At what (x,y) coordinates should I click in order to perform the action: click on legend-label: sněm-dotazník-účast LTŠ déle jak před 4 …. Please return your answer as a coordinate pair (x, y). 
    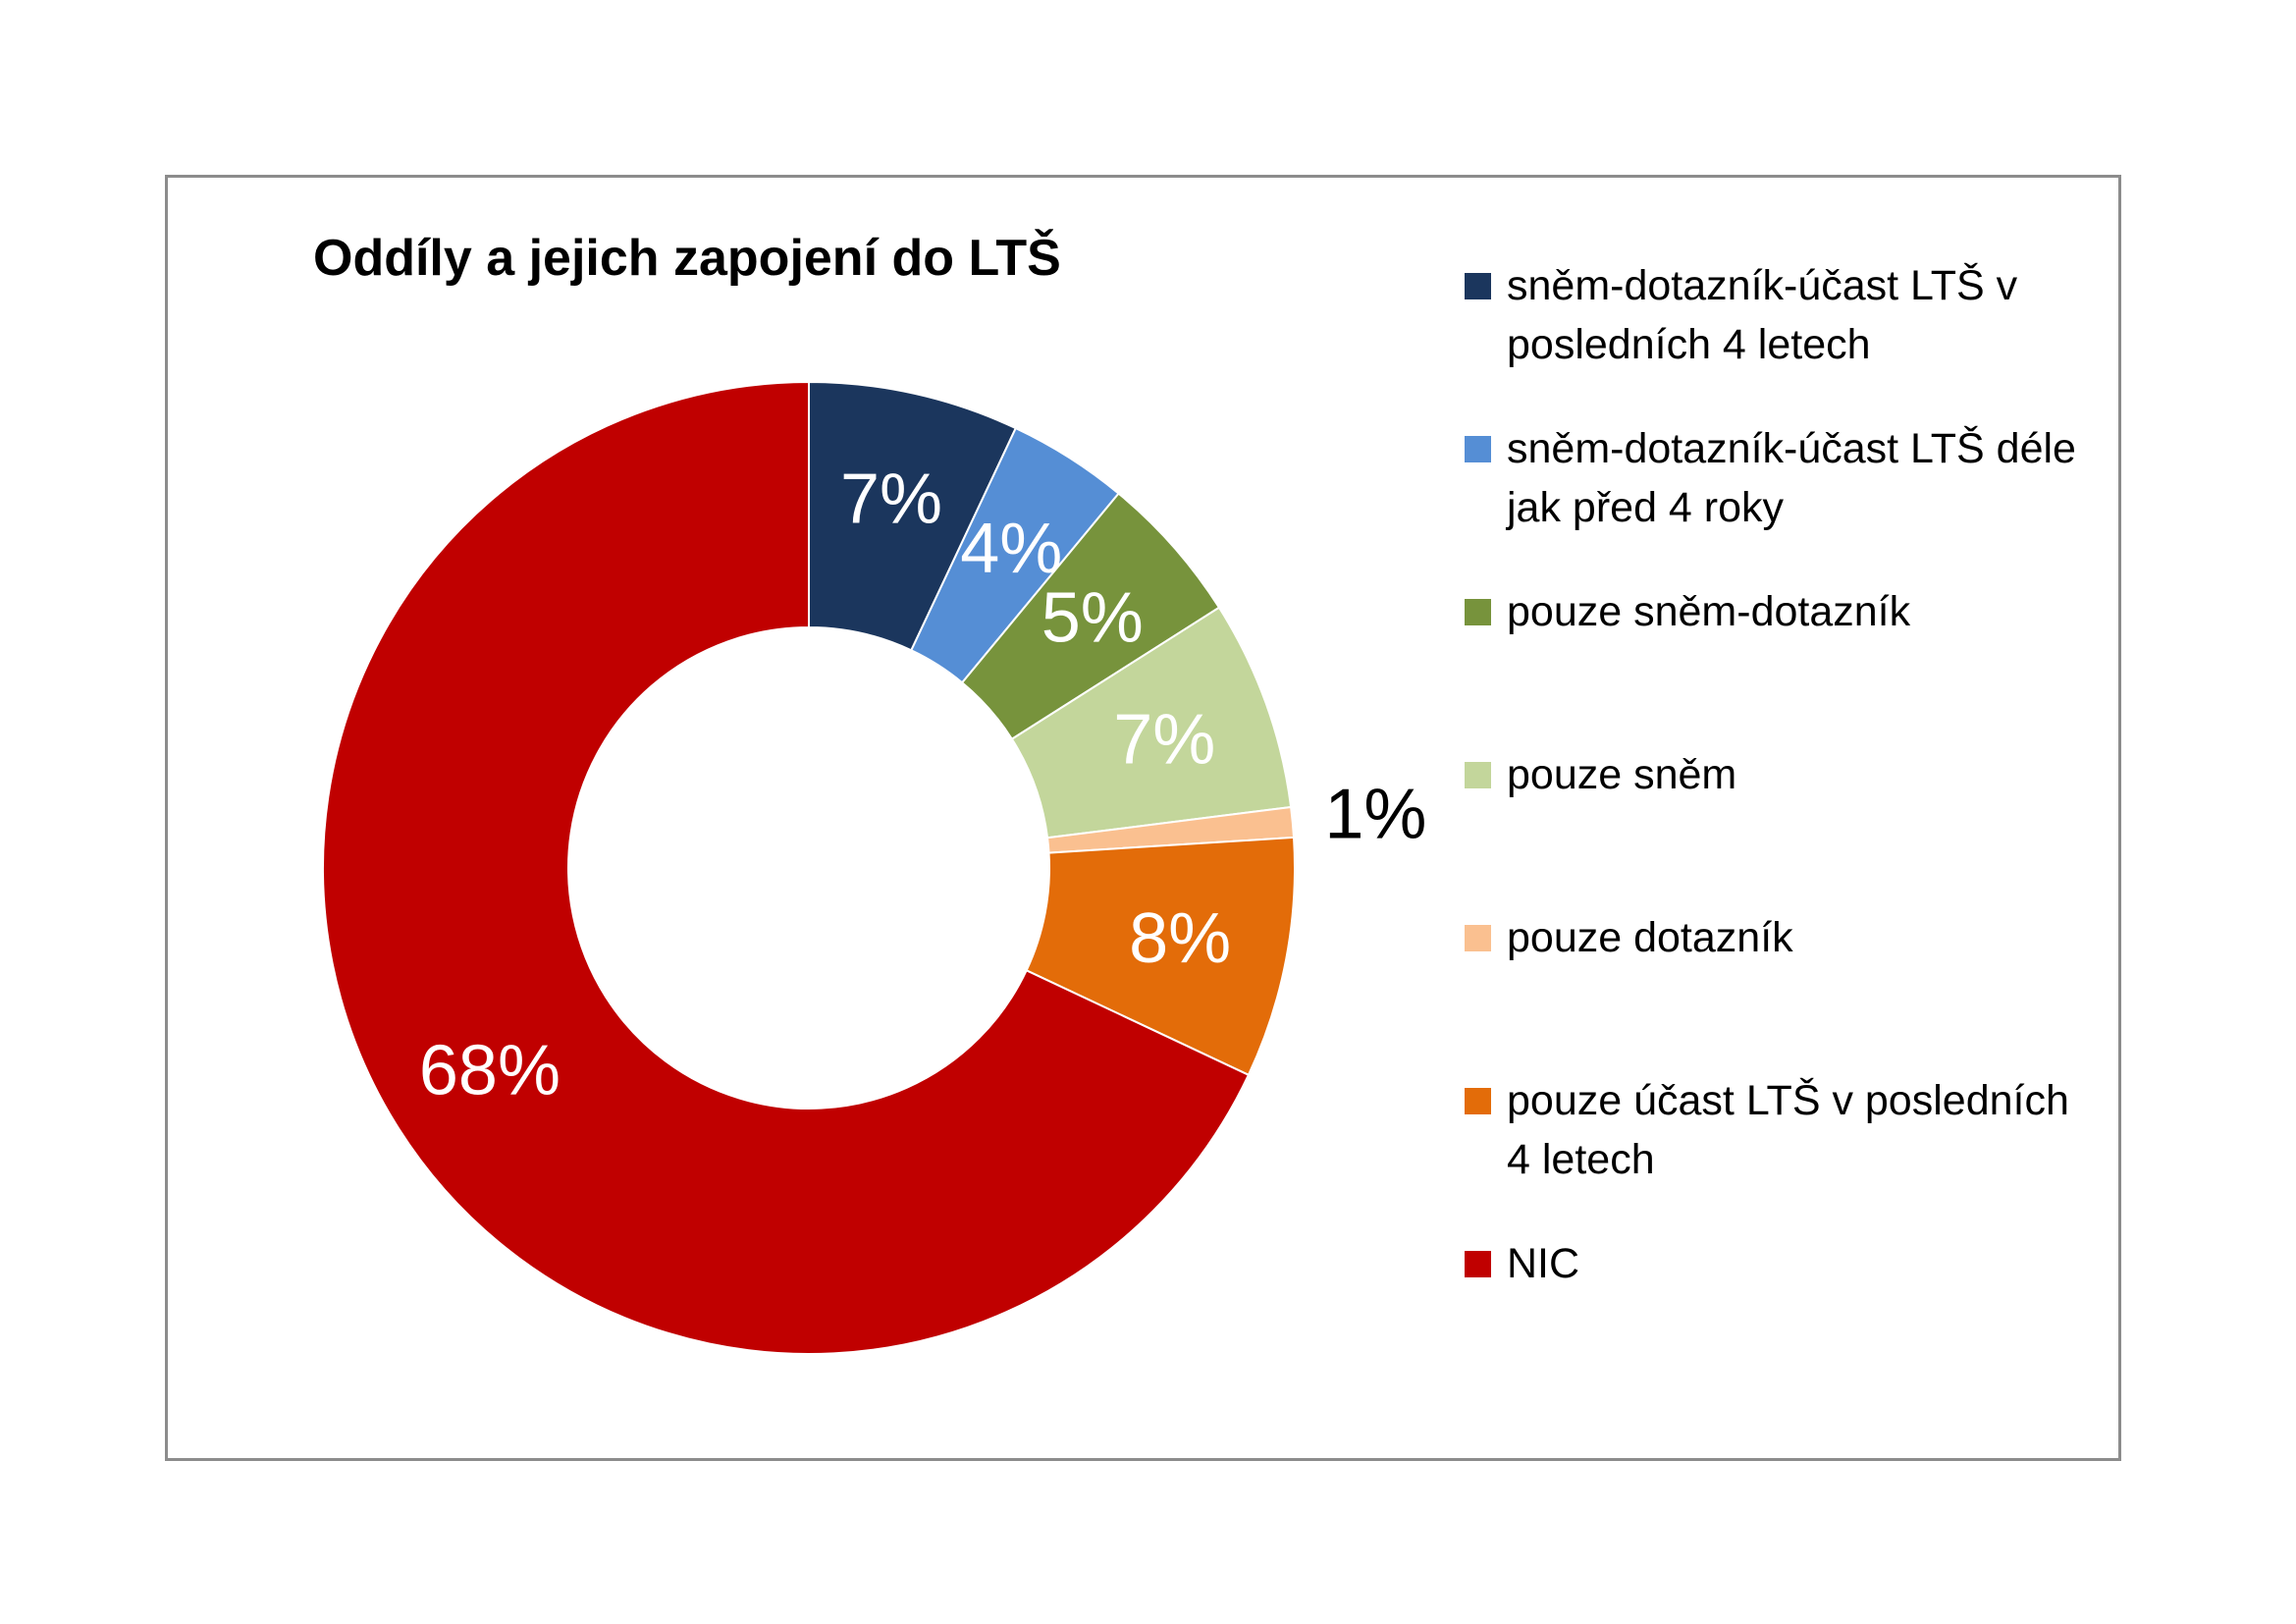
    Looking at the image, I should click on (1791, 478).